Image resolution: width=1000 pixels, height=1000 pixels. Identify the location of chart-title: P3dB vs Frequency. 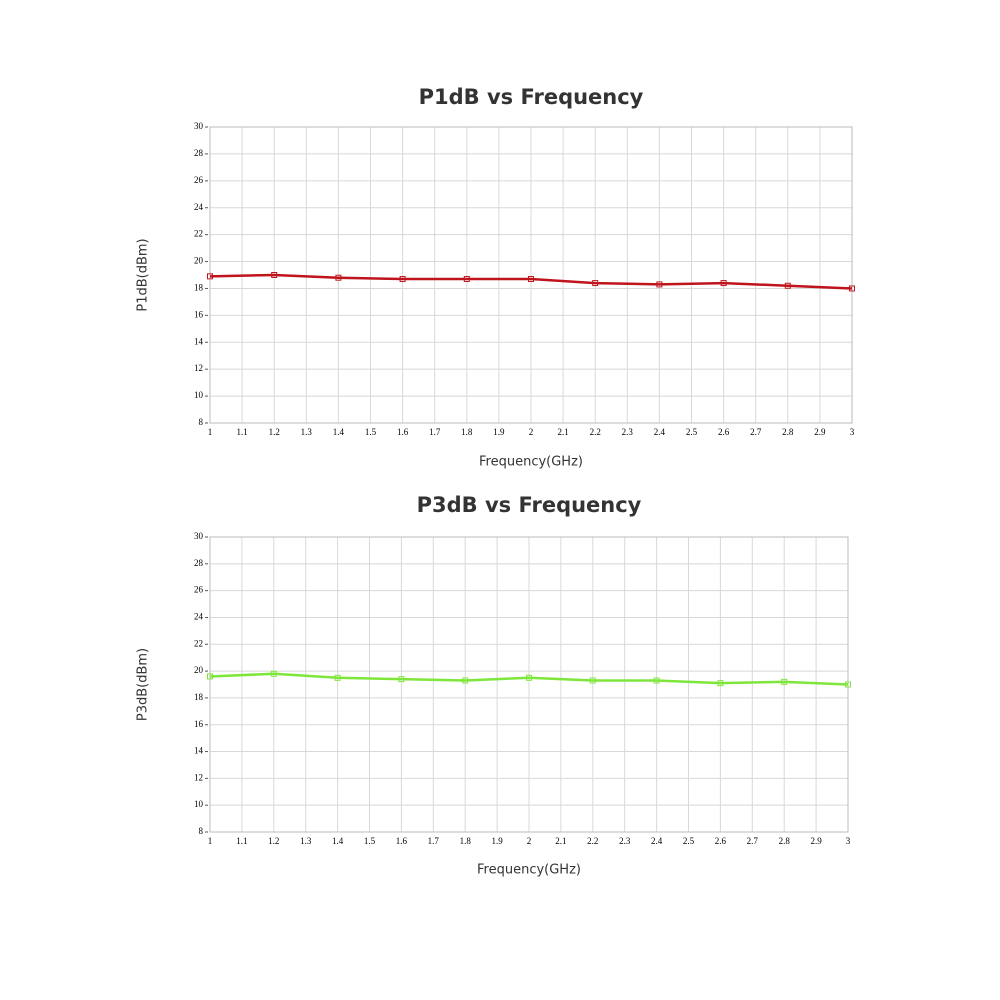
(529, 505).